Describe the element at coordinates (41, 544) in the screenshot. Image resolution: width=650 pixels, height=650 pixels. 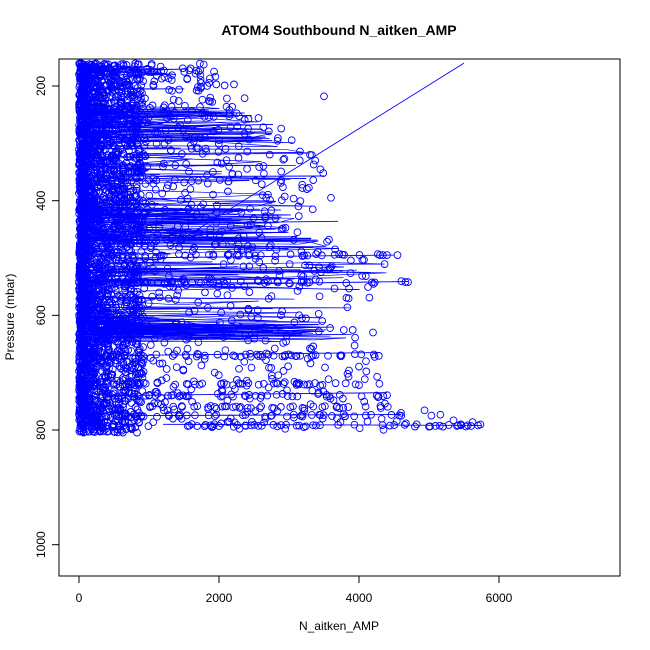
I see `y-tick-label: 1000` at that location.